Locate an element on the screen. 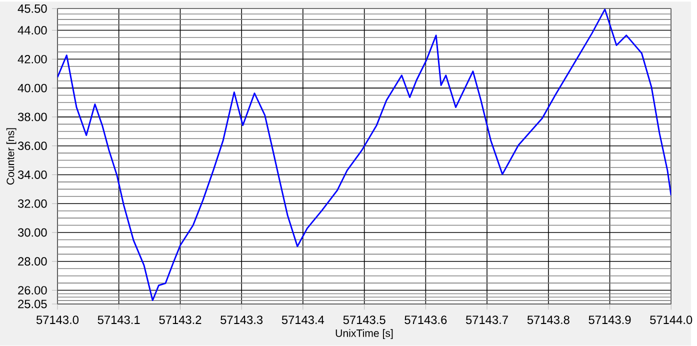  y-tick-label: 38.00 is located at coordinates (32, 117).